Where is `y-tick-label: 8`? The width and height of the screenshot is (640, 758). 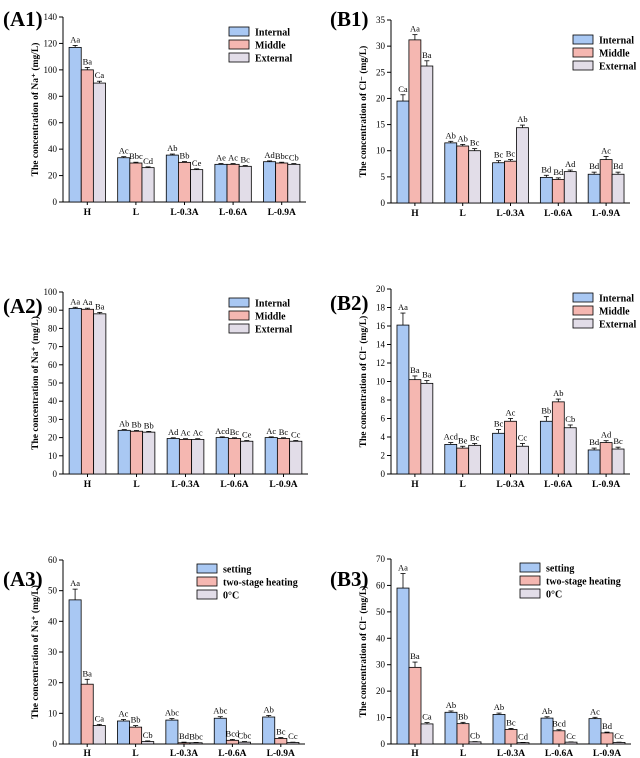
y-tick-label: 8 is located at coordinates (383, 400).